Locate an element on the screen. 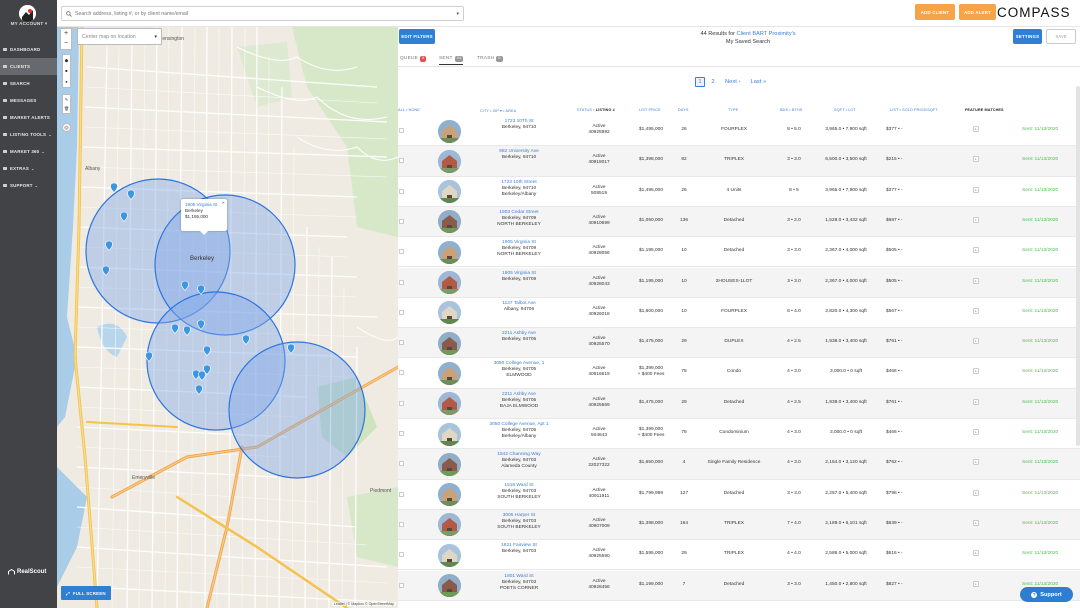 The image size is (1080, 608). listing-address-link: 1801 Ward St is located at coordinates (519, 576).